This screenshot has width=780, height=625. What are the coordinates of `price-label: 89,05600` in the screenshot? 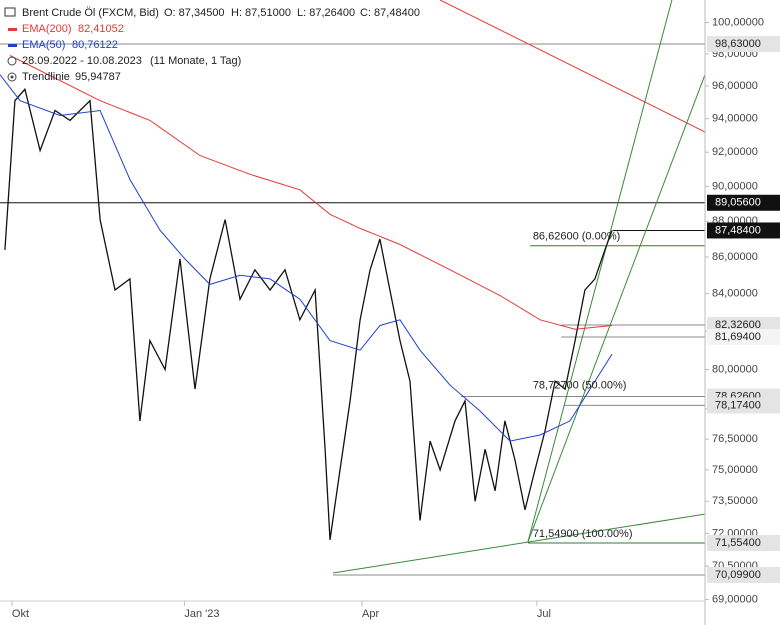 It's located at (738, 203).